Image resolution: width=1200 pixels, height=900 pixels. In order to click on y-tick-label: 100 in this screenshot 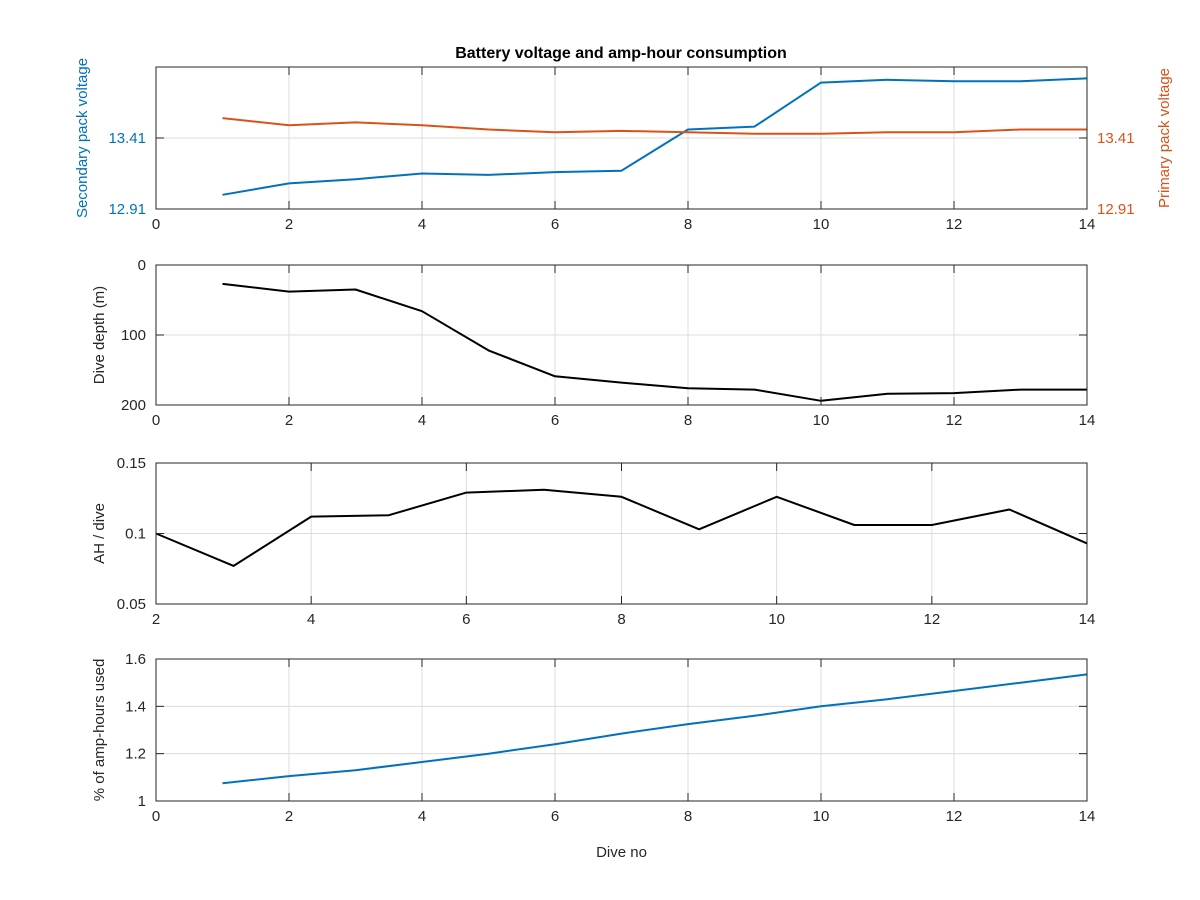, I will do `click(133, 335)`.